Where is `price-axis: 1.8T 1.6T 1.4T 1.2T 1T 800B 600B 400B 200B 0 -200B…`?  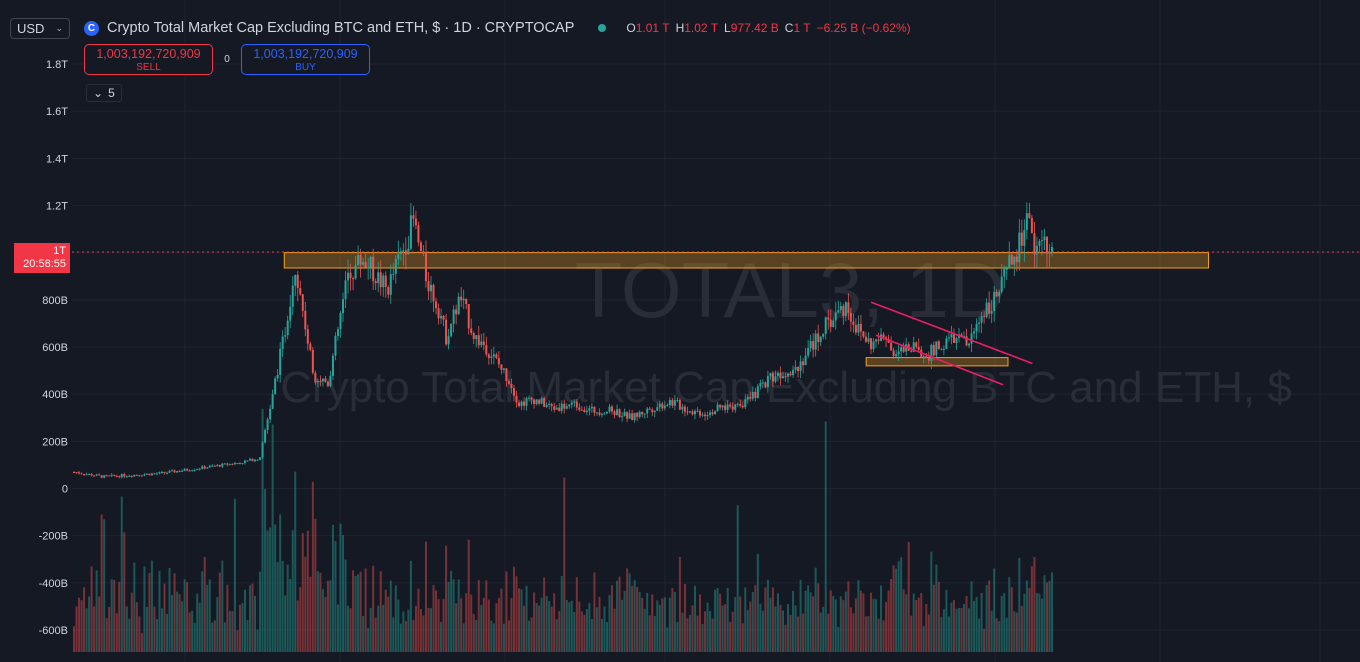
price-axis: 1.8T 1.6T 1.4T 1.2T 1T 800B 600B 400B 200B 0 -200B… is located at coordinates (54, 348).